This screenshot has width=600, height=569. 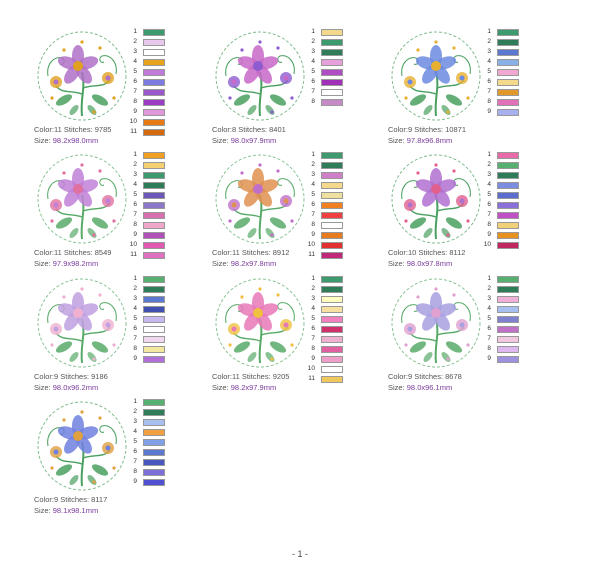 I want to click on color-swatch-list: 1 2 3 4 5 6 7 8 9, so click(x=149, y=320).